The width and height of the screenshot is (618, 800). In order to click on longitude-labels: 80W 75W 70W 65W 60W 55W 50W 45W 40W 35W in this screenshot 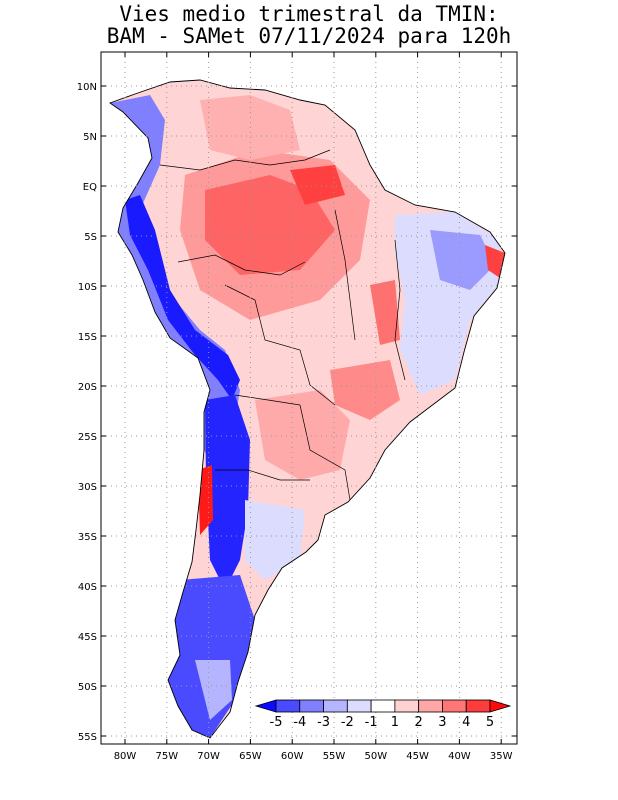, I will do `click(313, 756)`.